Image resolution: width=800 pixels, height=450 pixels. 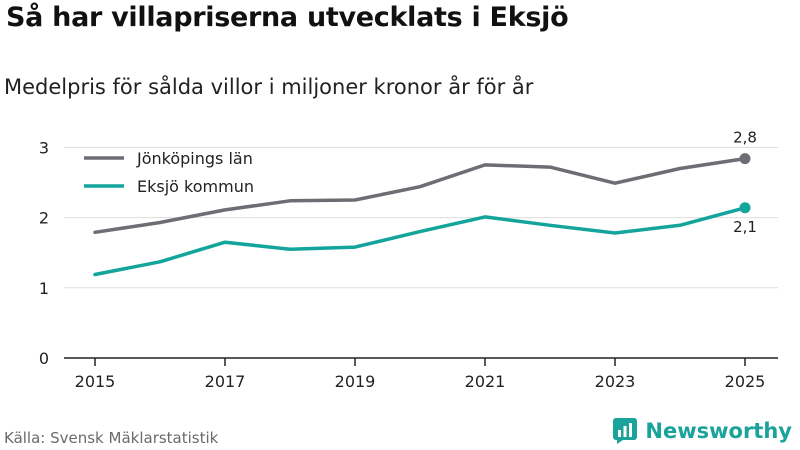 I want to click on x-tick-label: 2017, so click(x=225, y=381).